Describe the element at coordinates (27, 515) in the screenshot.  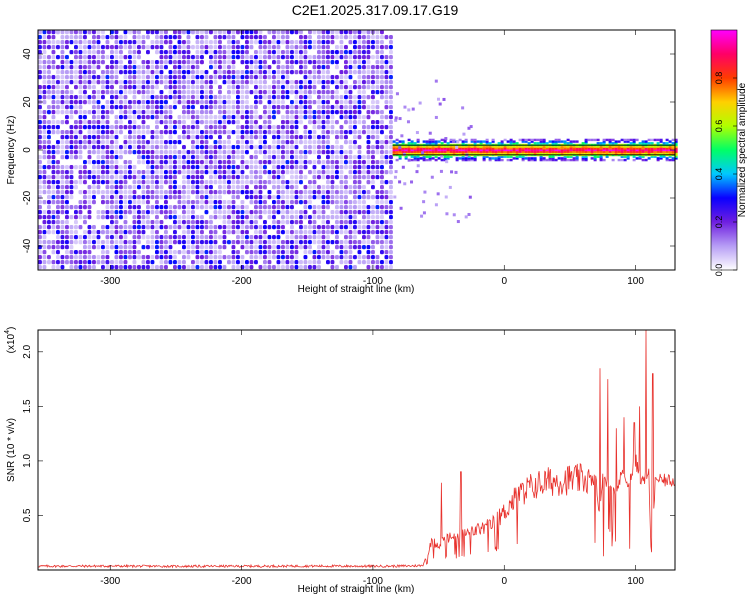
I see `y-tick-label: 0.5` at that location.